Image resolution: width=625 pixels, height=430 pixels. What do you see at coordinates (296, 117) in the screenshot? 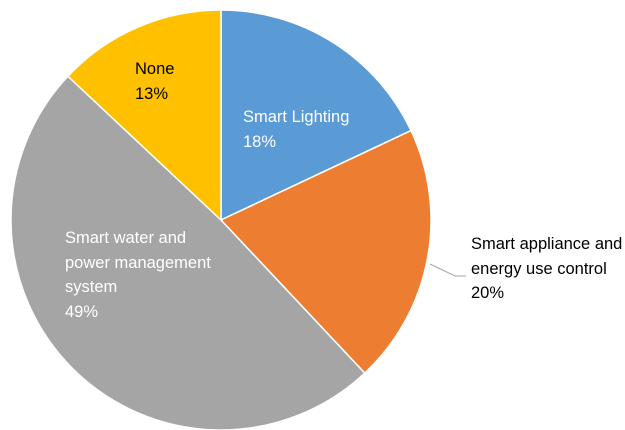
I see `category-label: Smart Lighting` at bounding box center [296, 117].